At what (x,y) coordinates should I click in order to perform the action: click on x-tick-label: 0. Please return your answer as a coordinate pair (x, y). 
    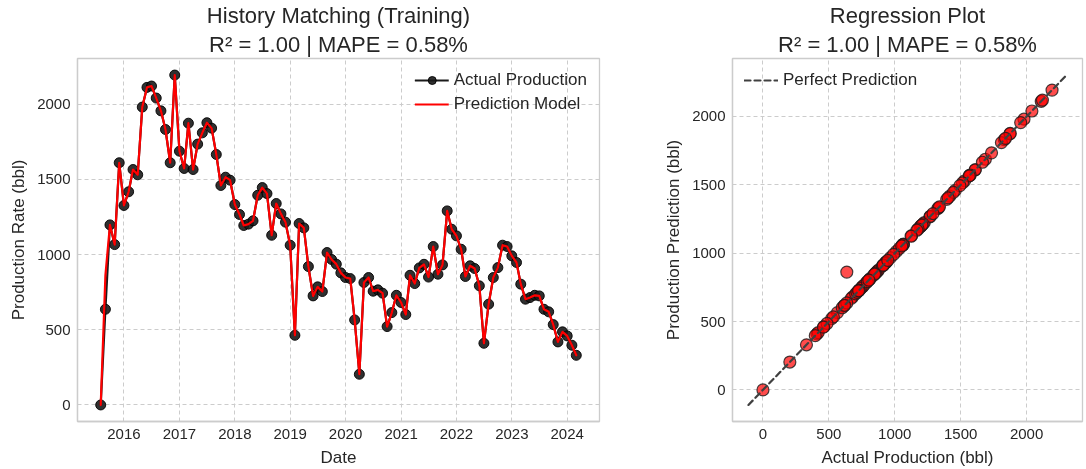
    Looking at the image, I should click on (763, 433).